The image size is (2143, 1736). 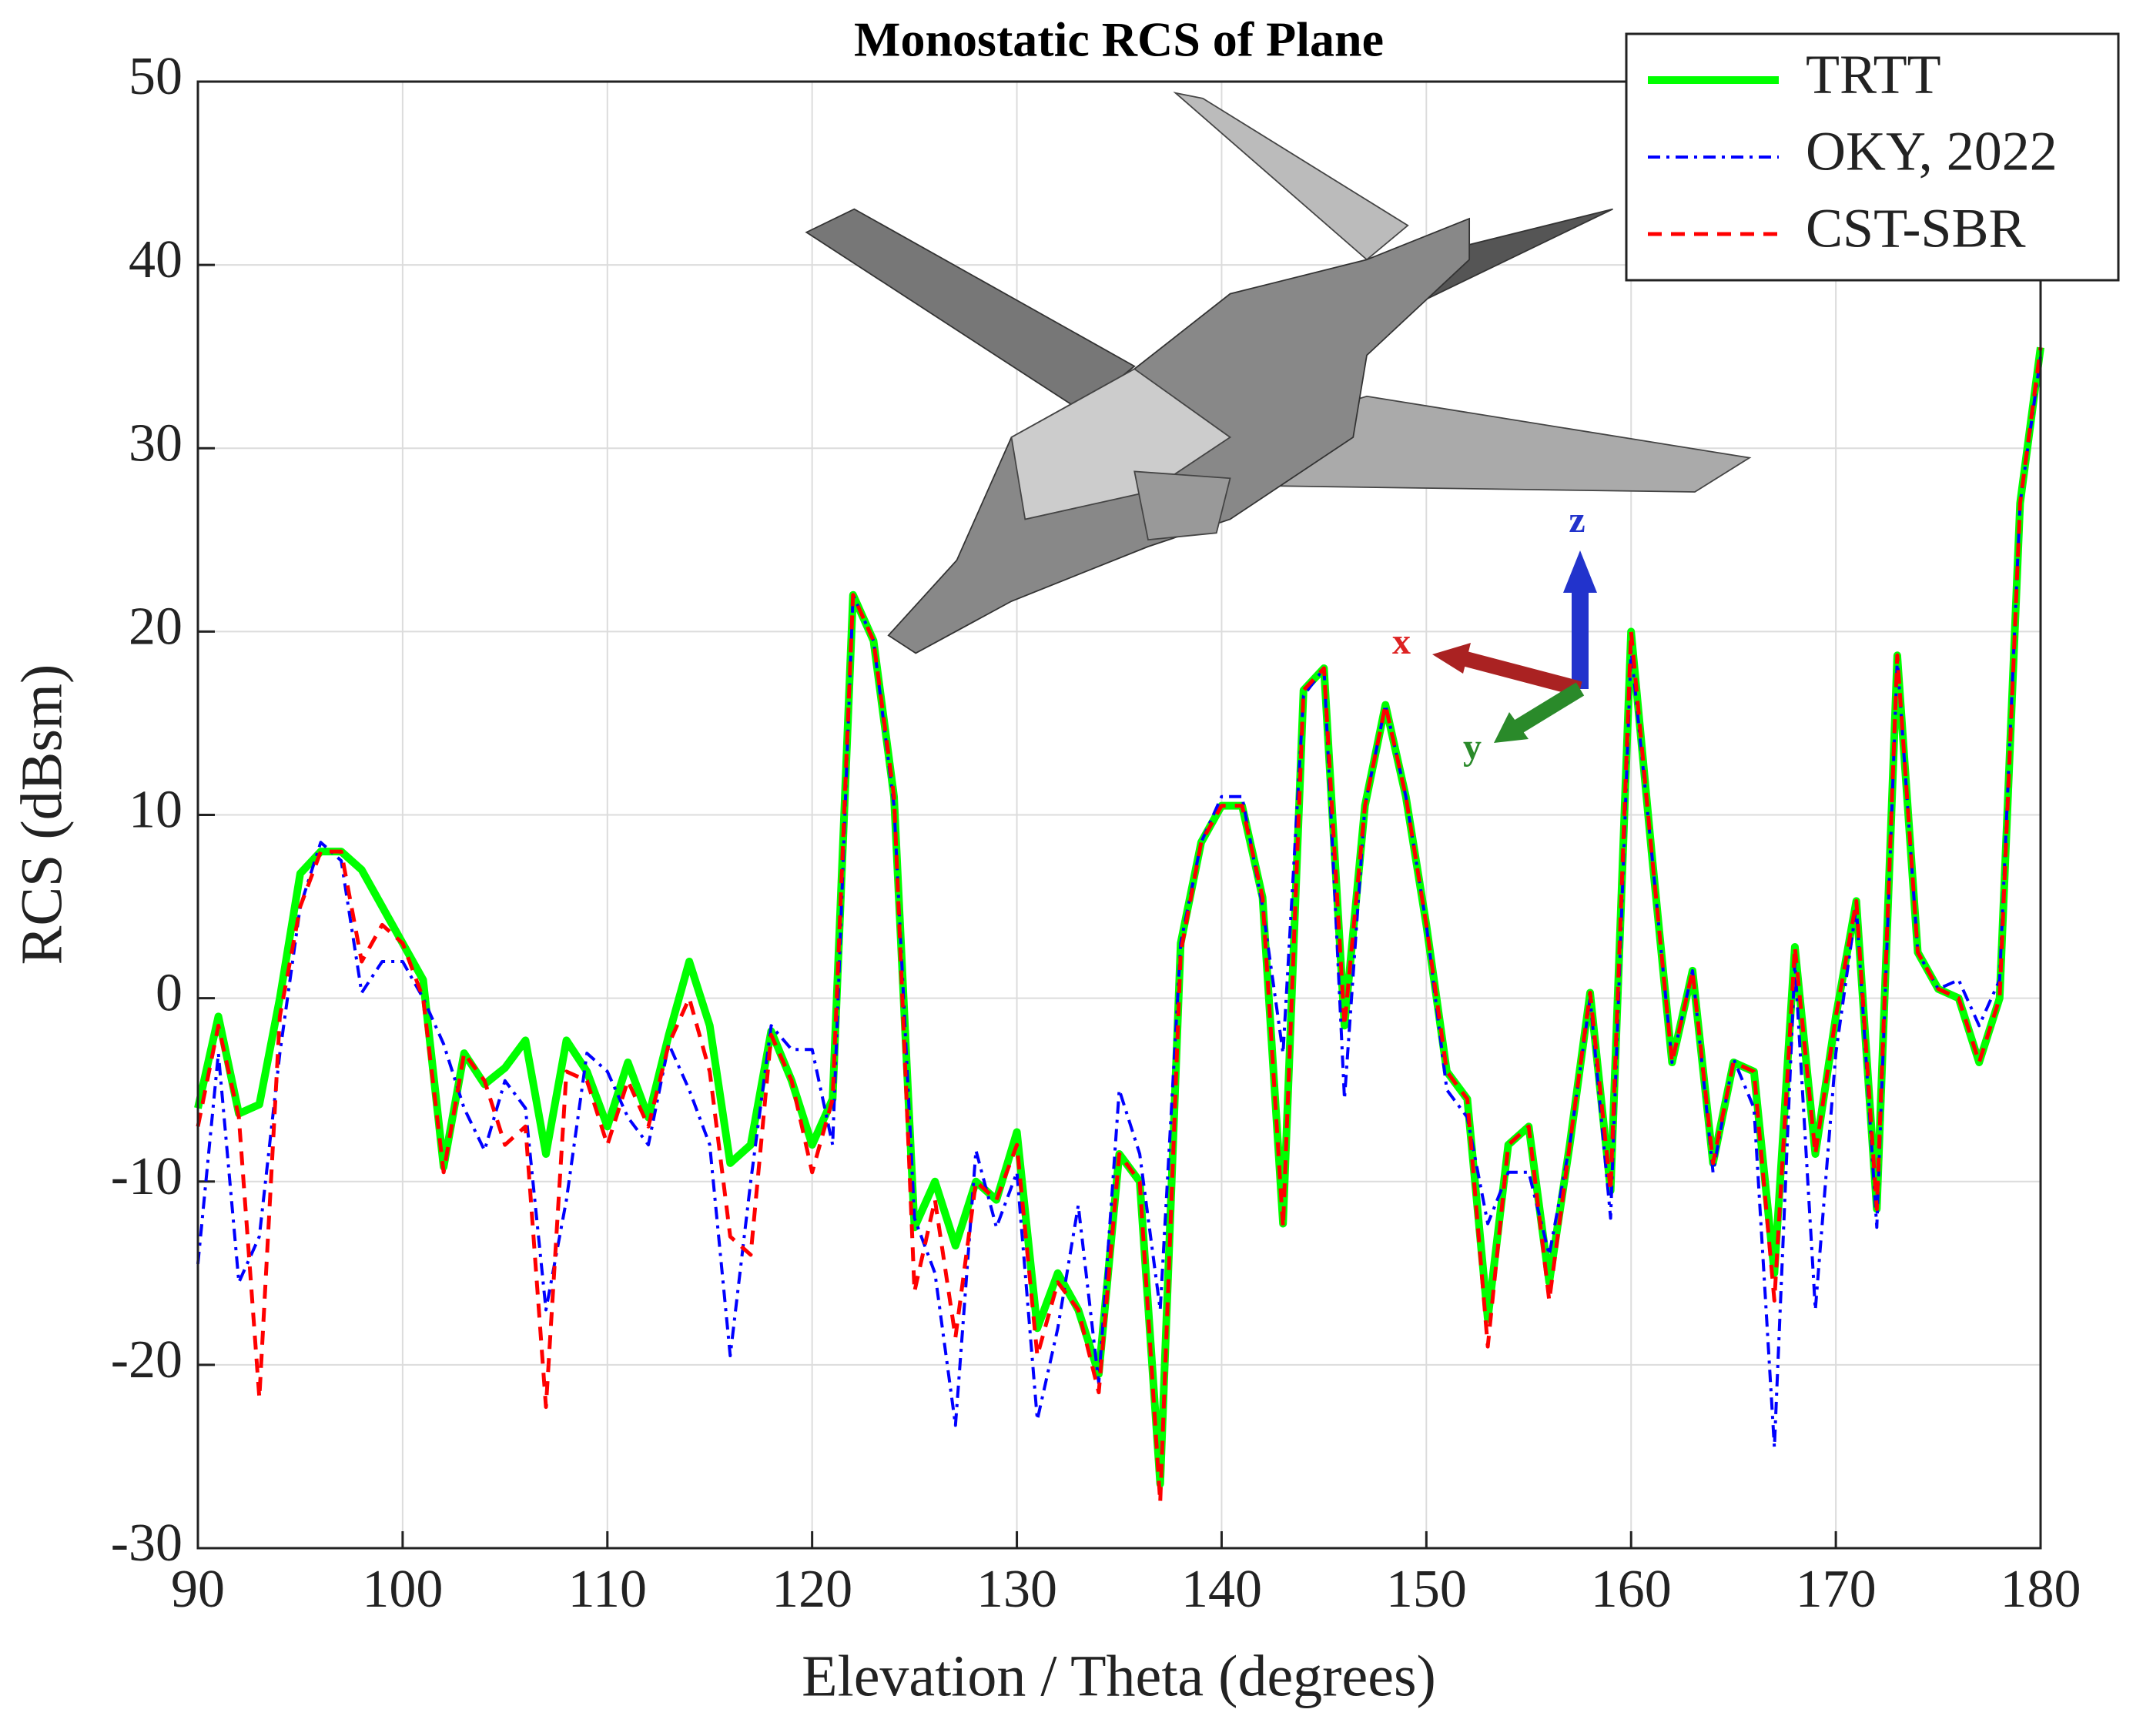 I want to click on x-tick-label: 130, so click(x=1017, y=1589).